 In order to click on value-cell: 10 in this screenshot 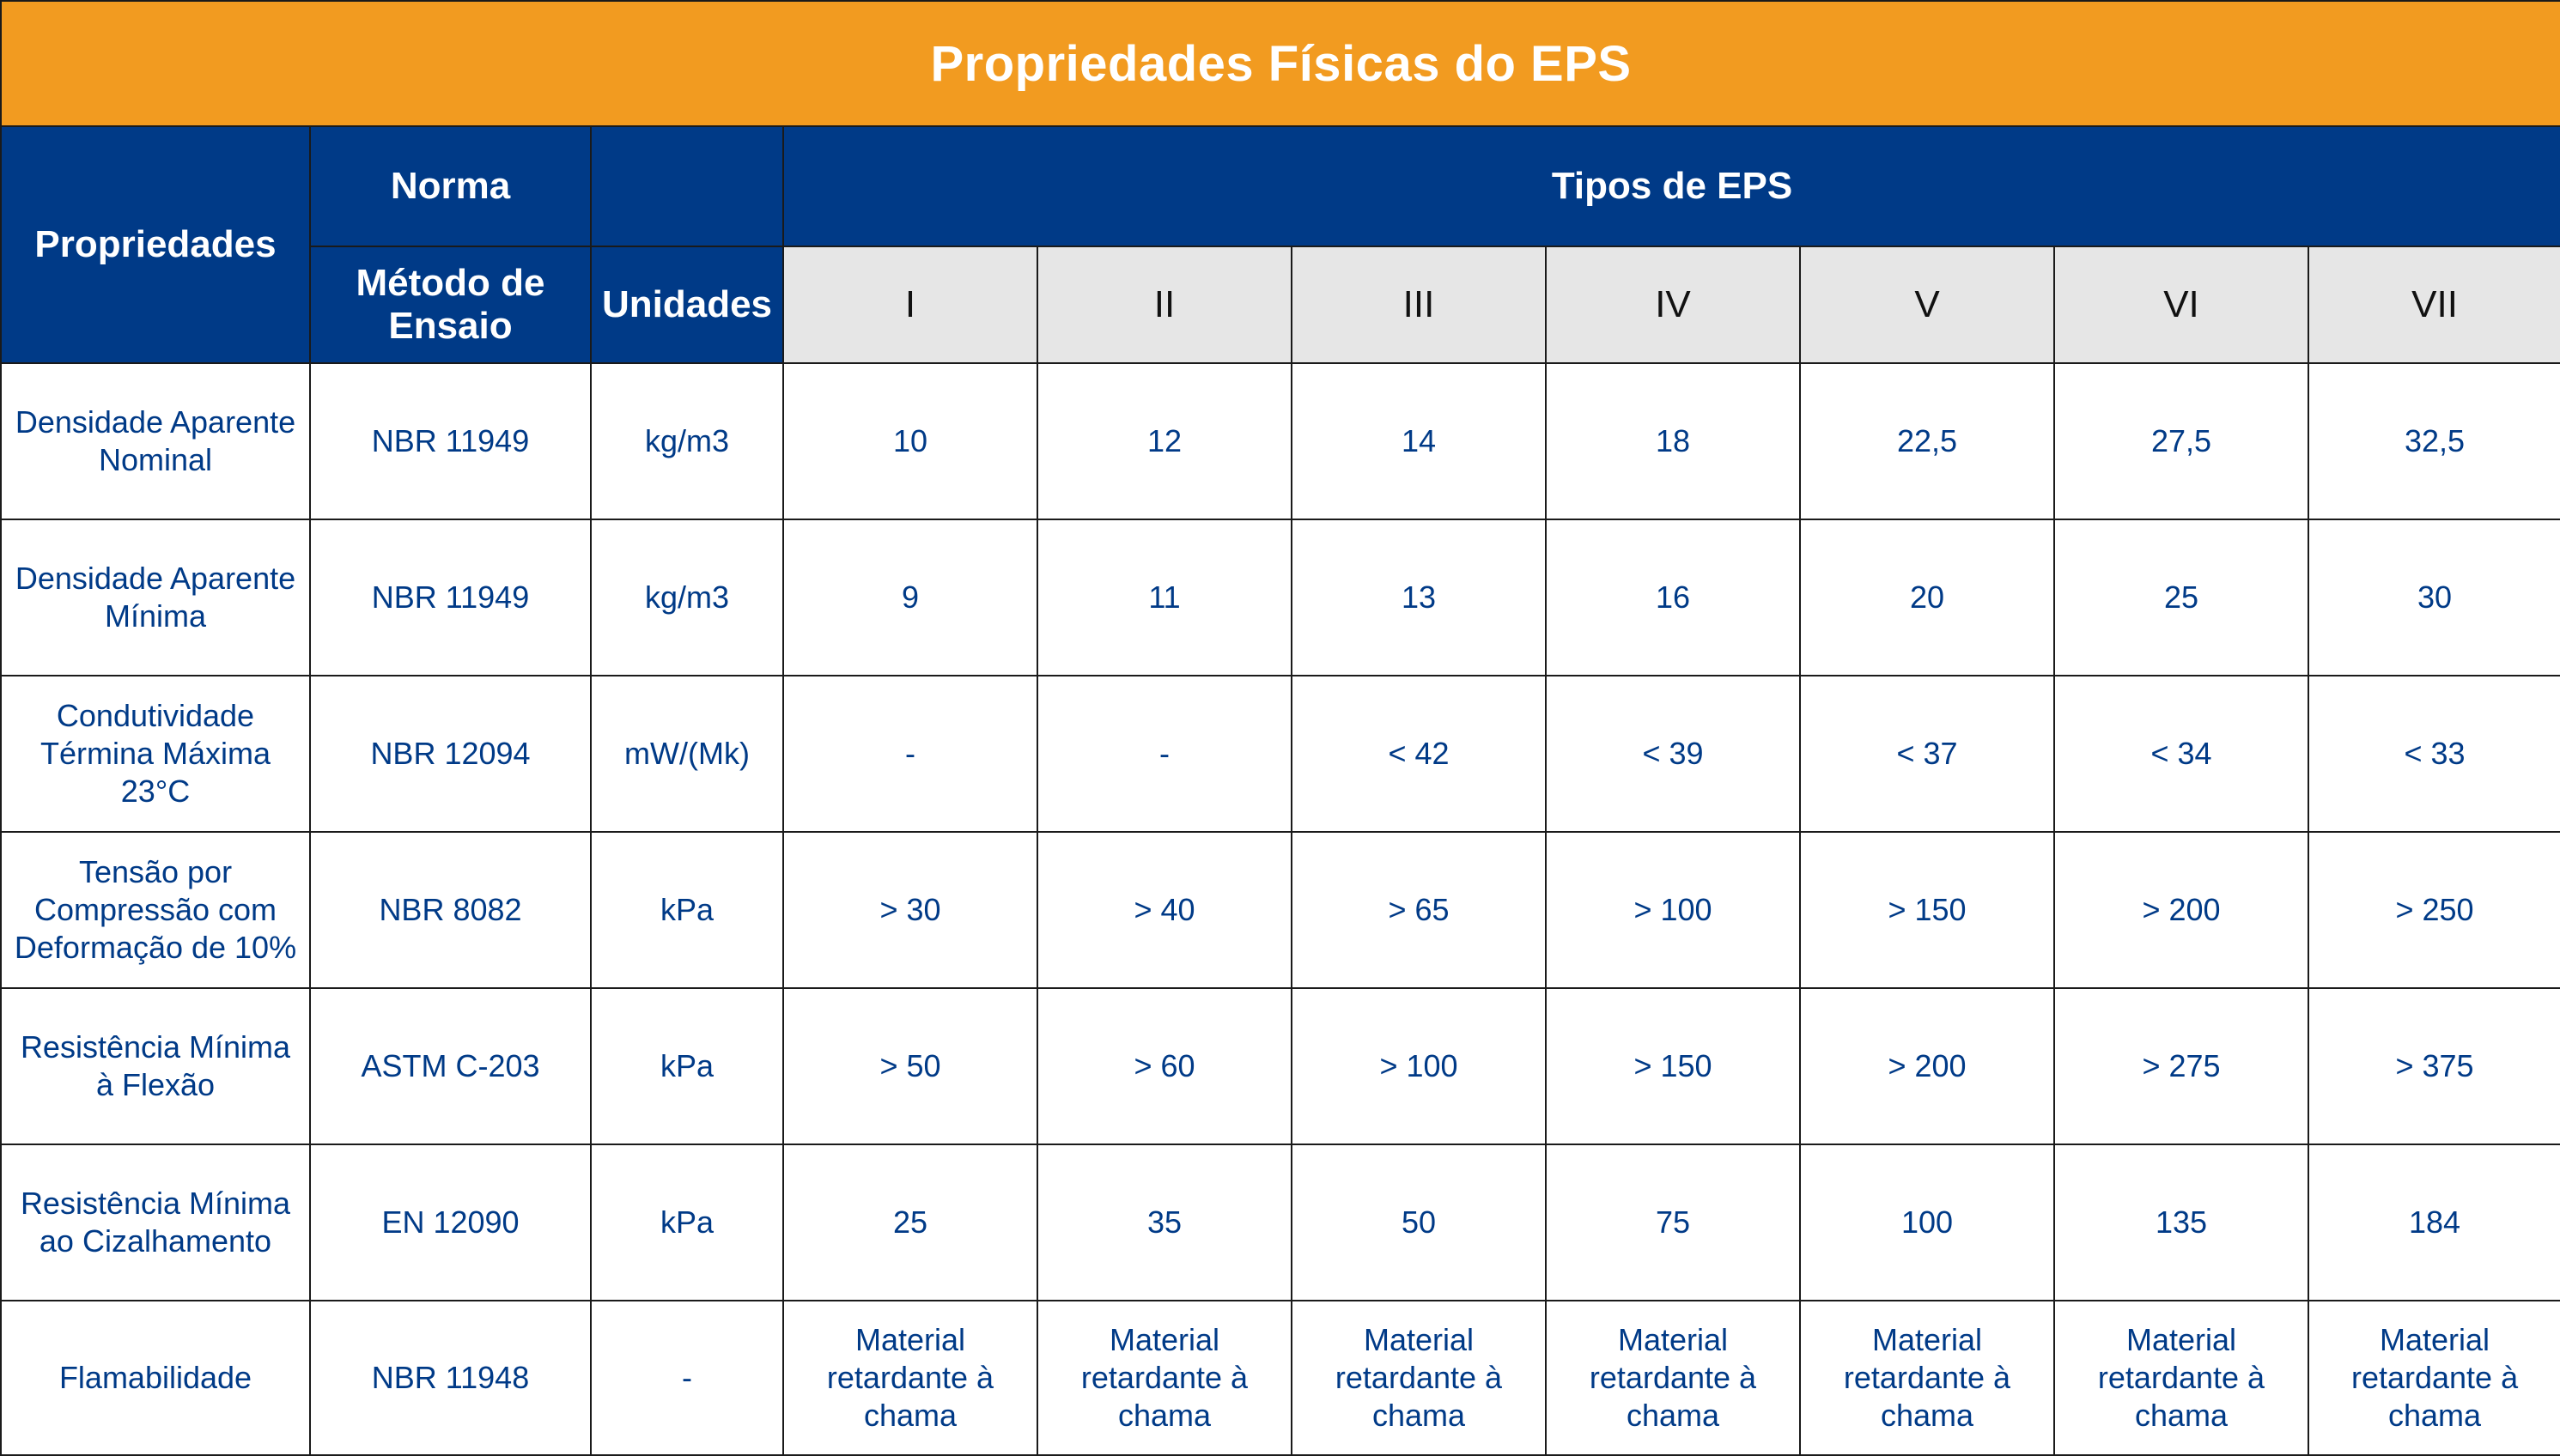, I will do `click(910, 441)`.